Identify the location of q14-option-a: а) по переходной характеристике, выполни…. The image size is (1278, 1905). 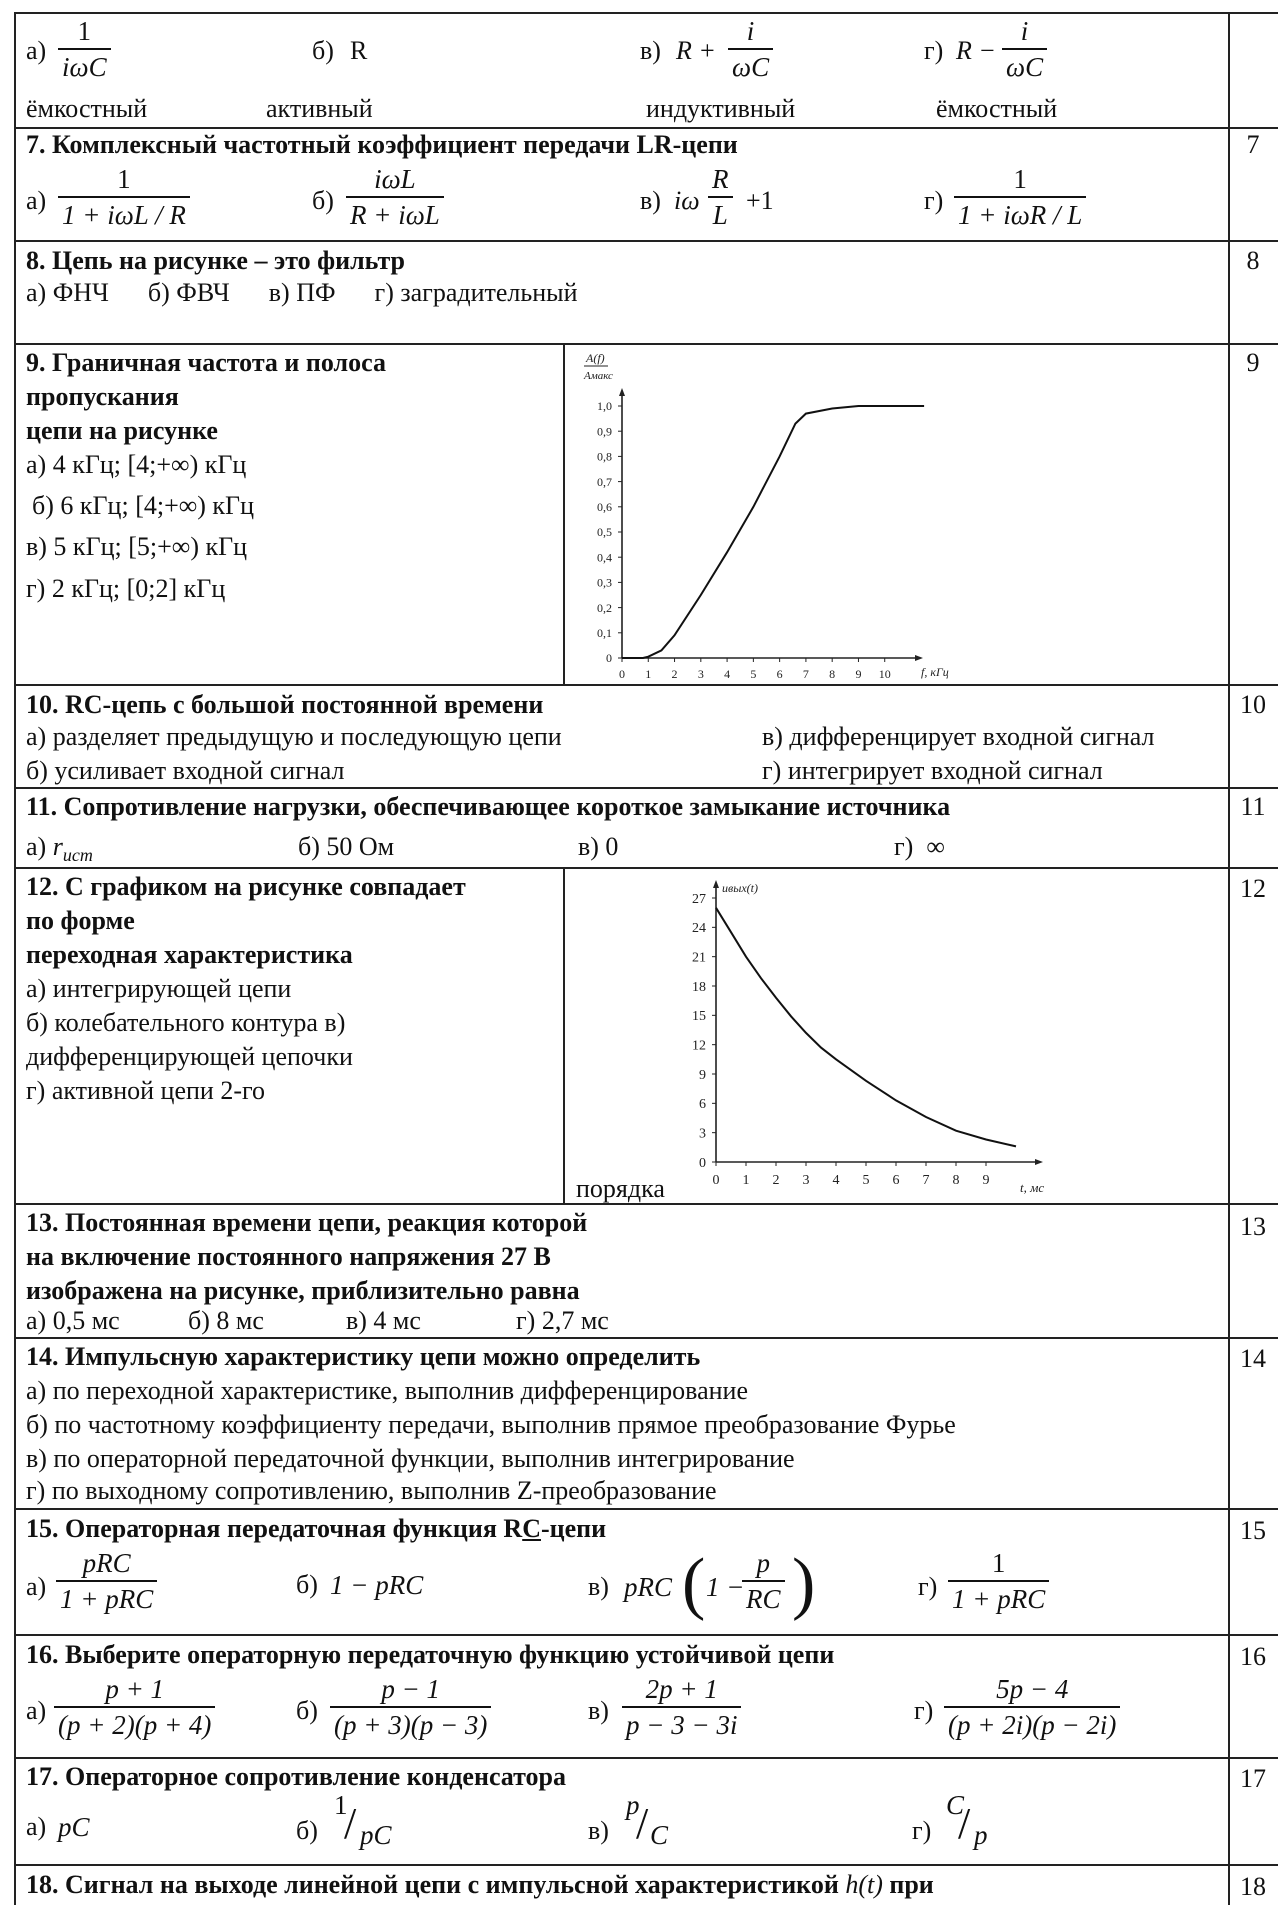
(387, 1390).